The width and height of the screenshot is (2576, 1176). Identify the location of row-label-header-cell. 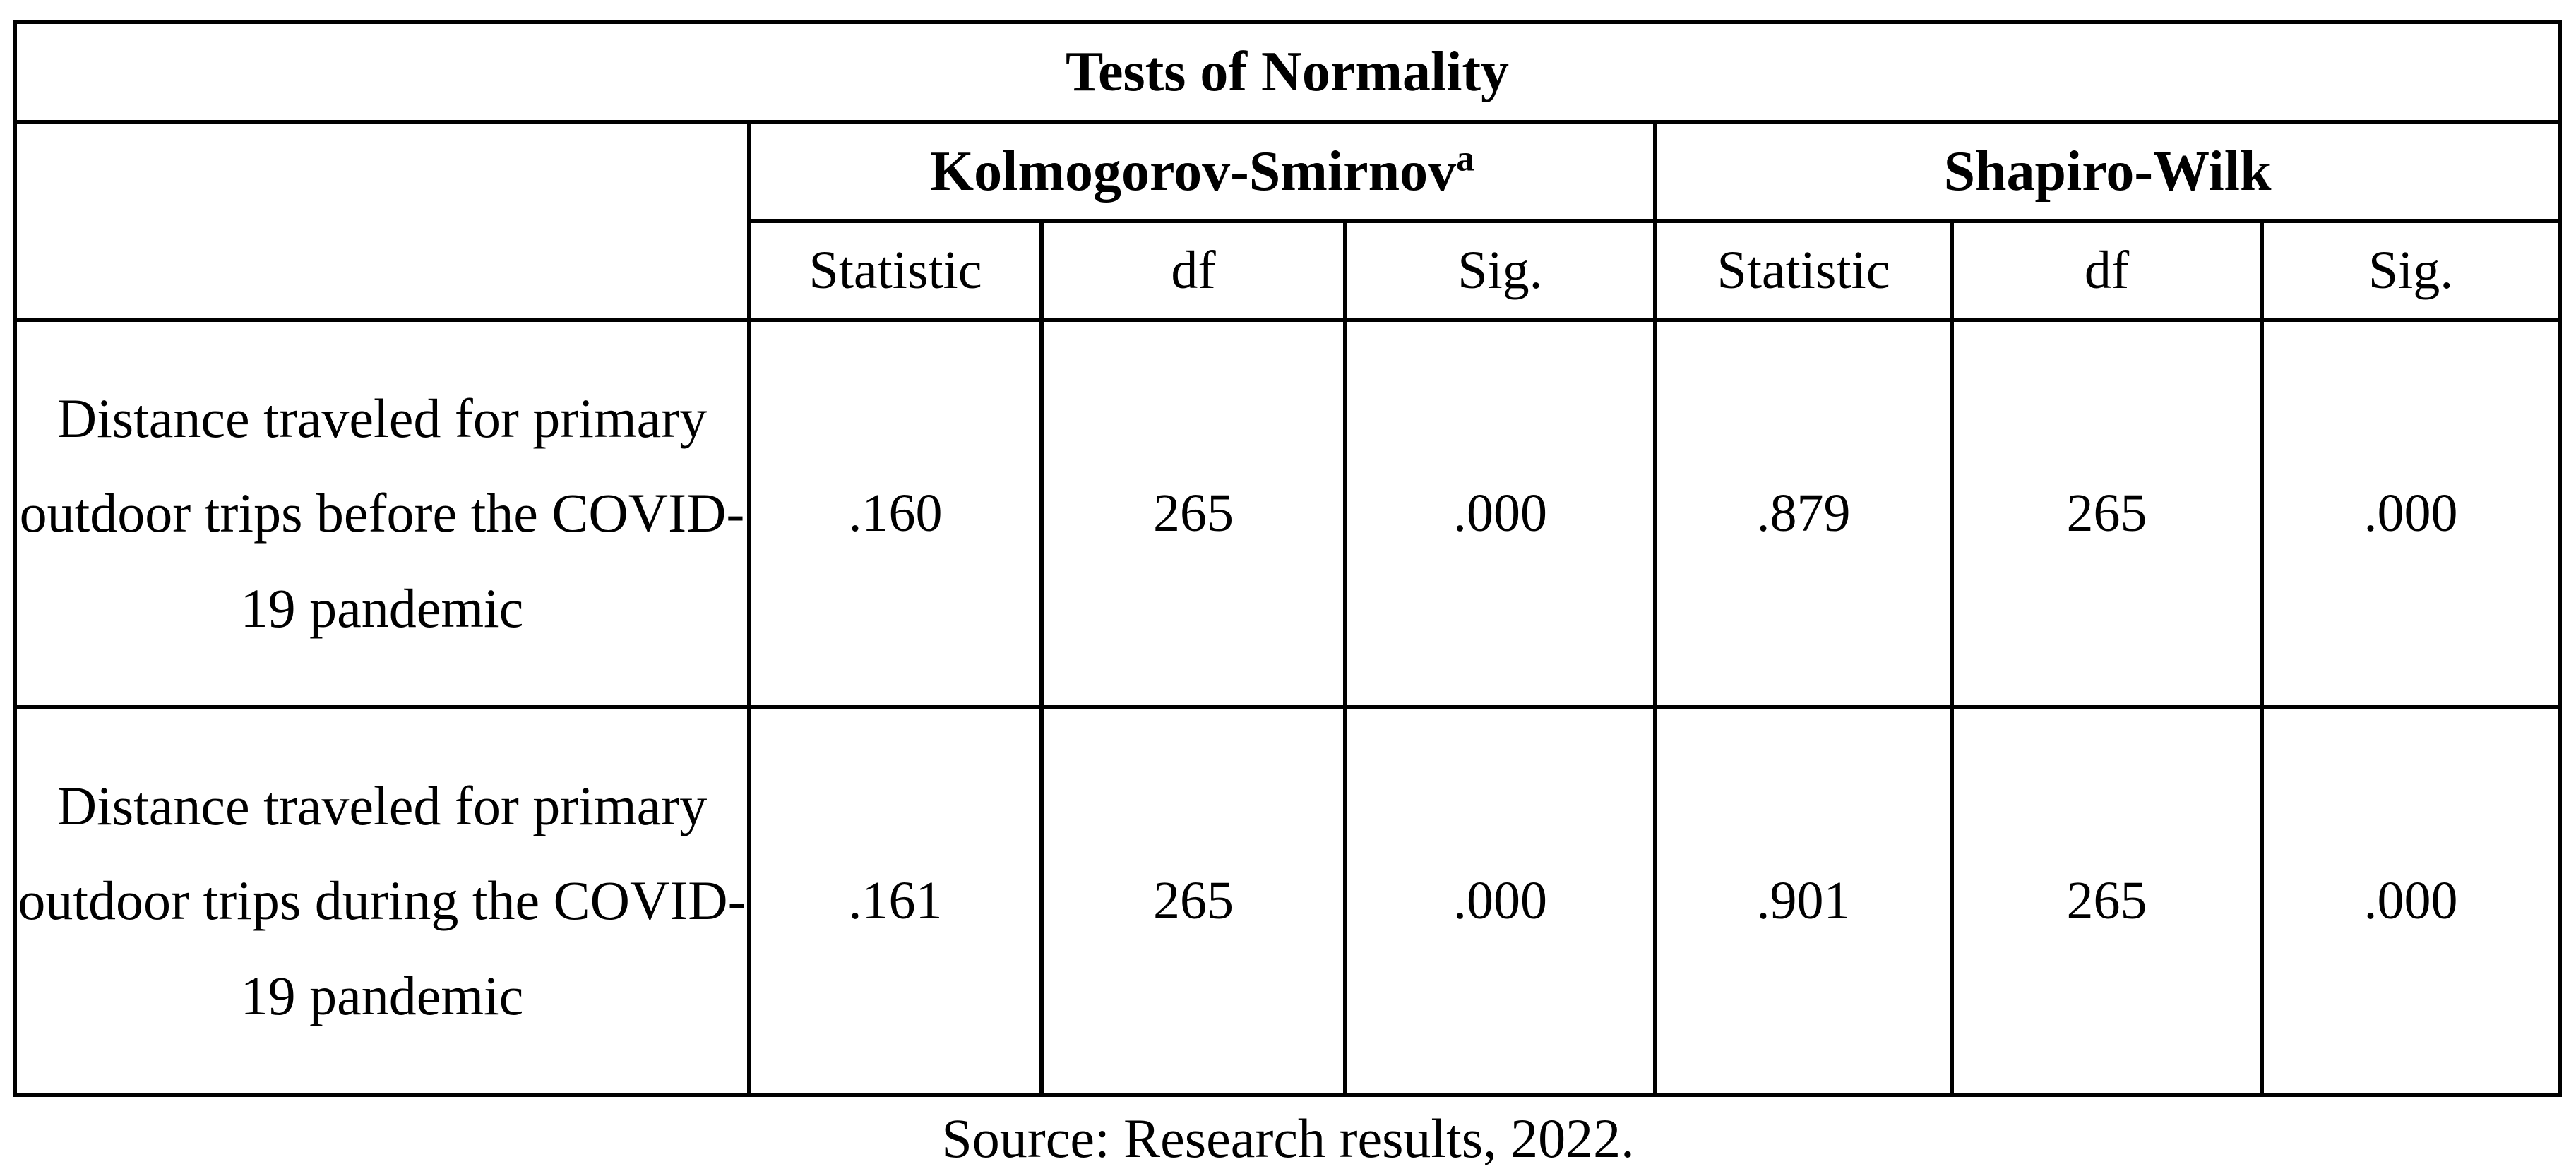
(382, 221).